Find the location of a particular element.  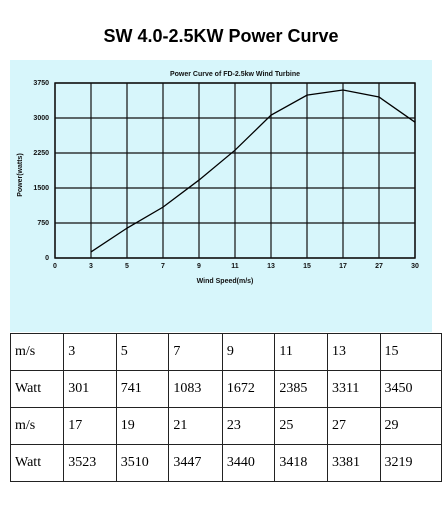

y-axis-label: Power(watts) is located at coordinates (20, 175).